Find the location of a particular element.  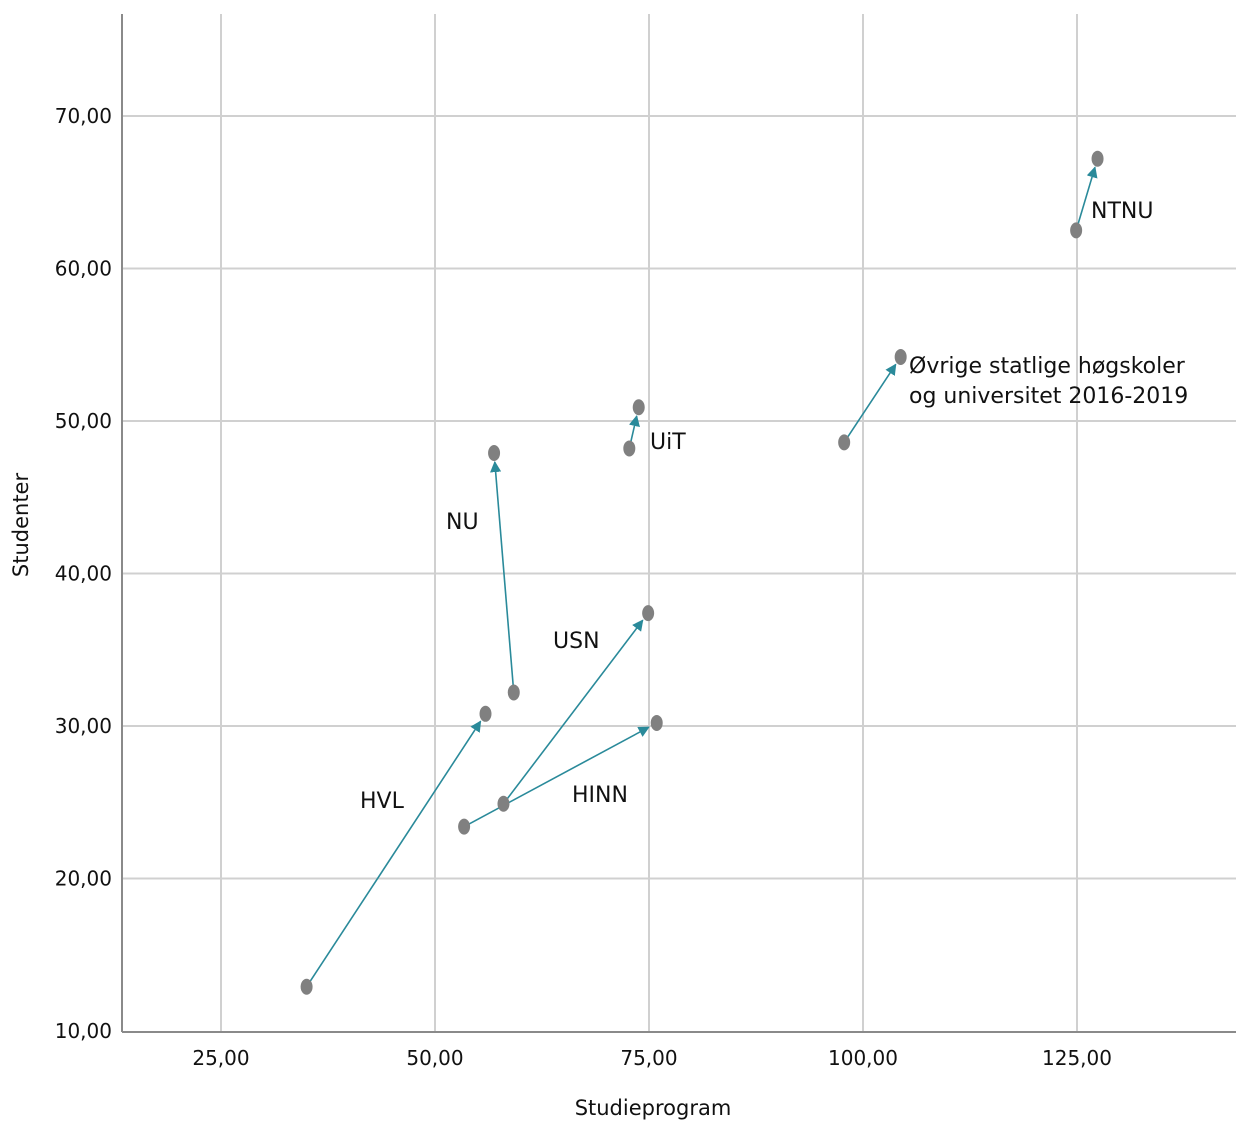

y-tick-label: 10,00 is located at coordinates (83, 1031).